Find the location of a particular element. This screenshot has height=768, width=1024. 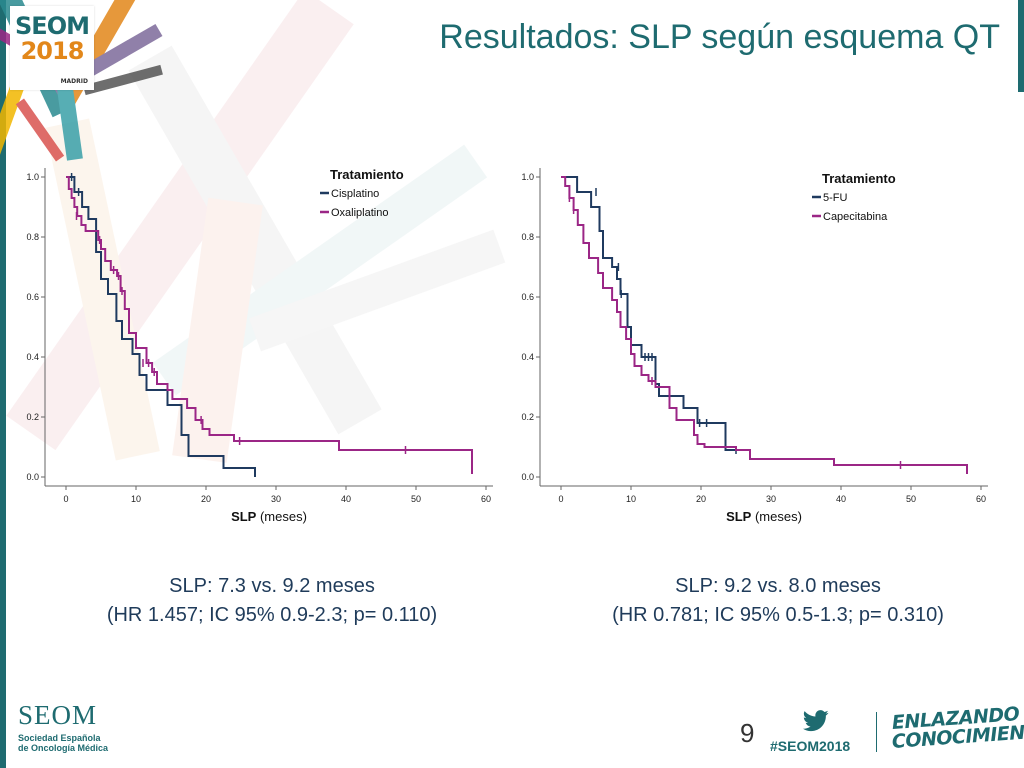

footer-divider is located at coordinates (876, 732).